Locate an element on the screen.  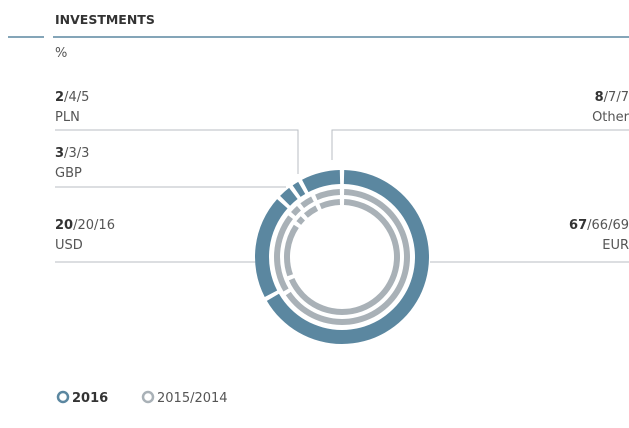
value-label: 8/7/7 is located at coordinates (612, 97).